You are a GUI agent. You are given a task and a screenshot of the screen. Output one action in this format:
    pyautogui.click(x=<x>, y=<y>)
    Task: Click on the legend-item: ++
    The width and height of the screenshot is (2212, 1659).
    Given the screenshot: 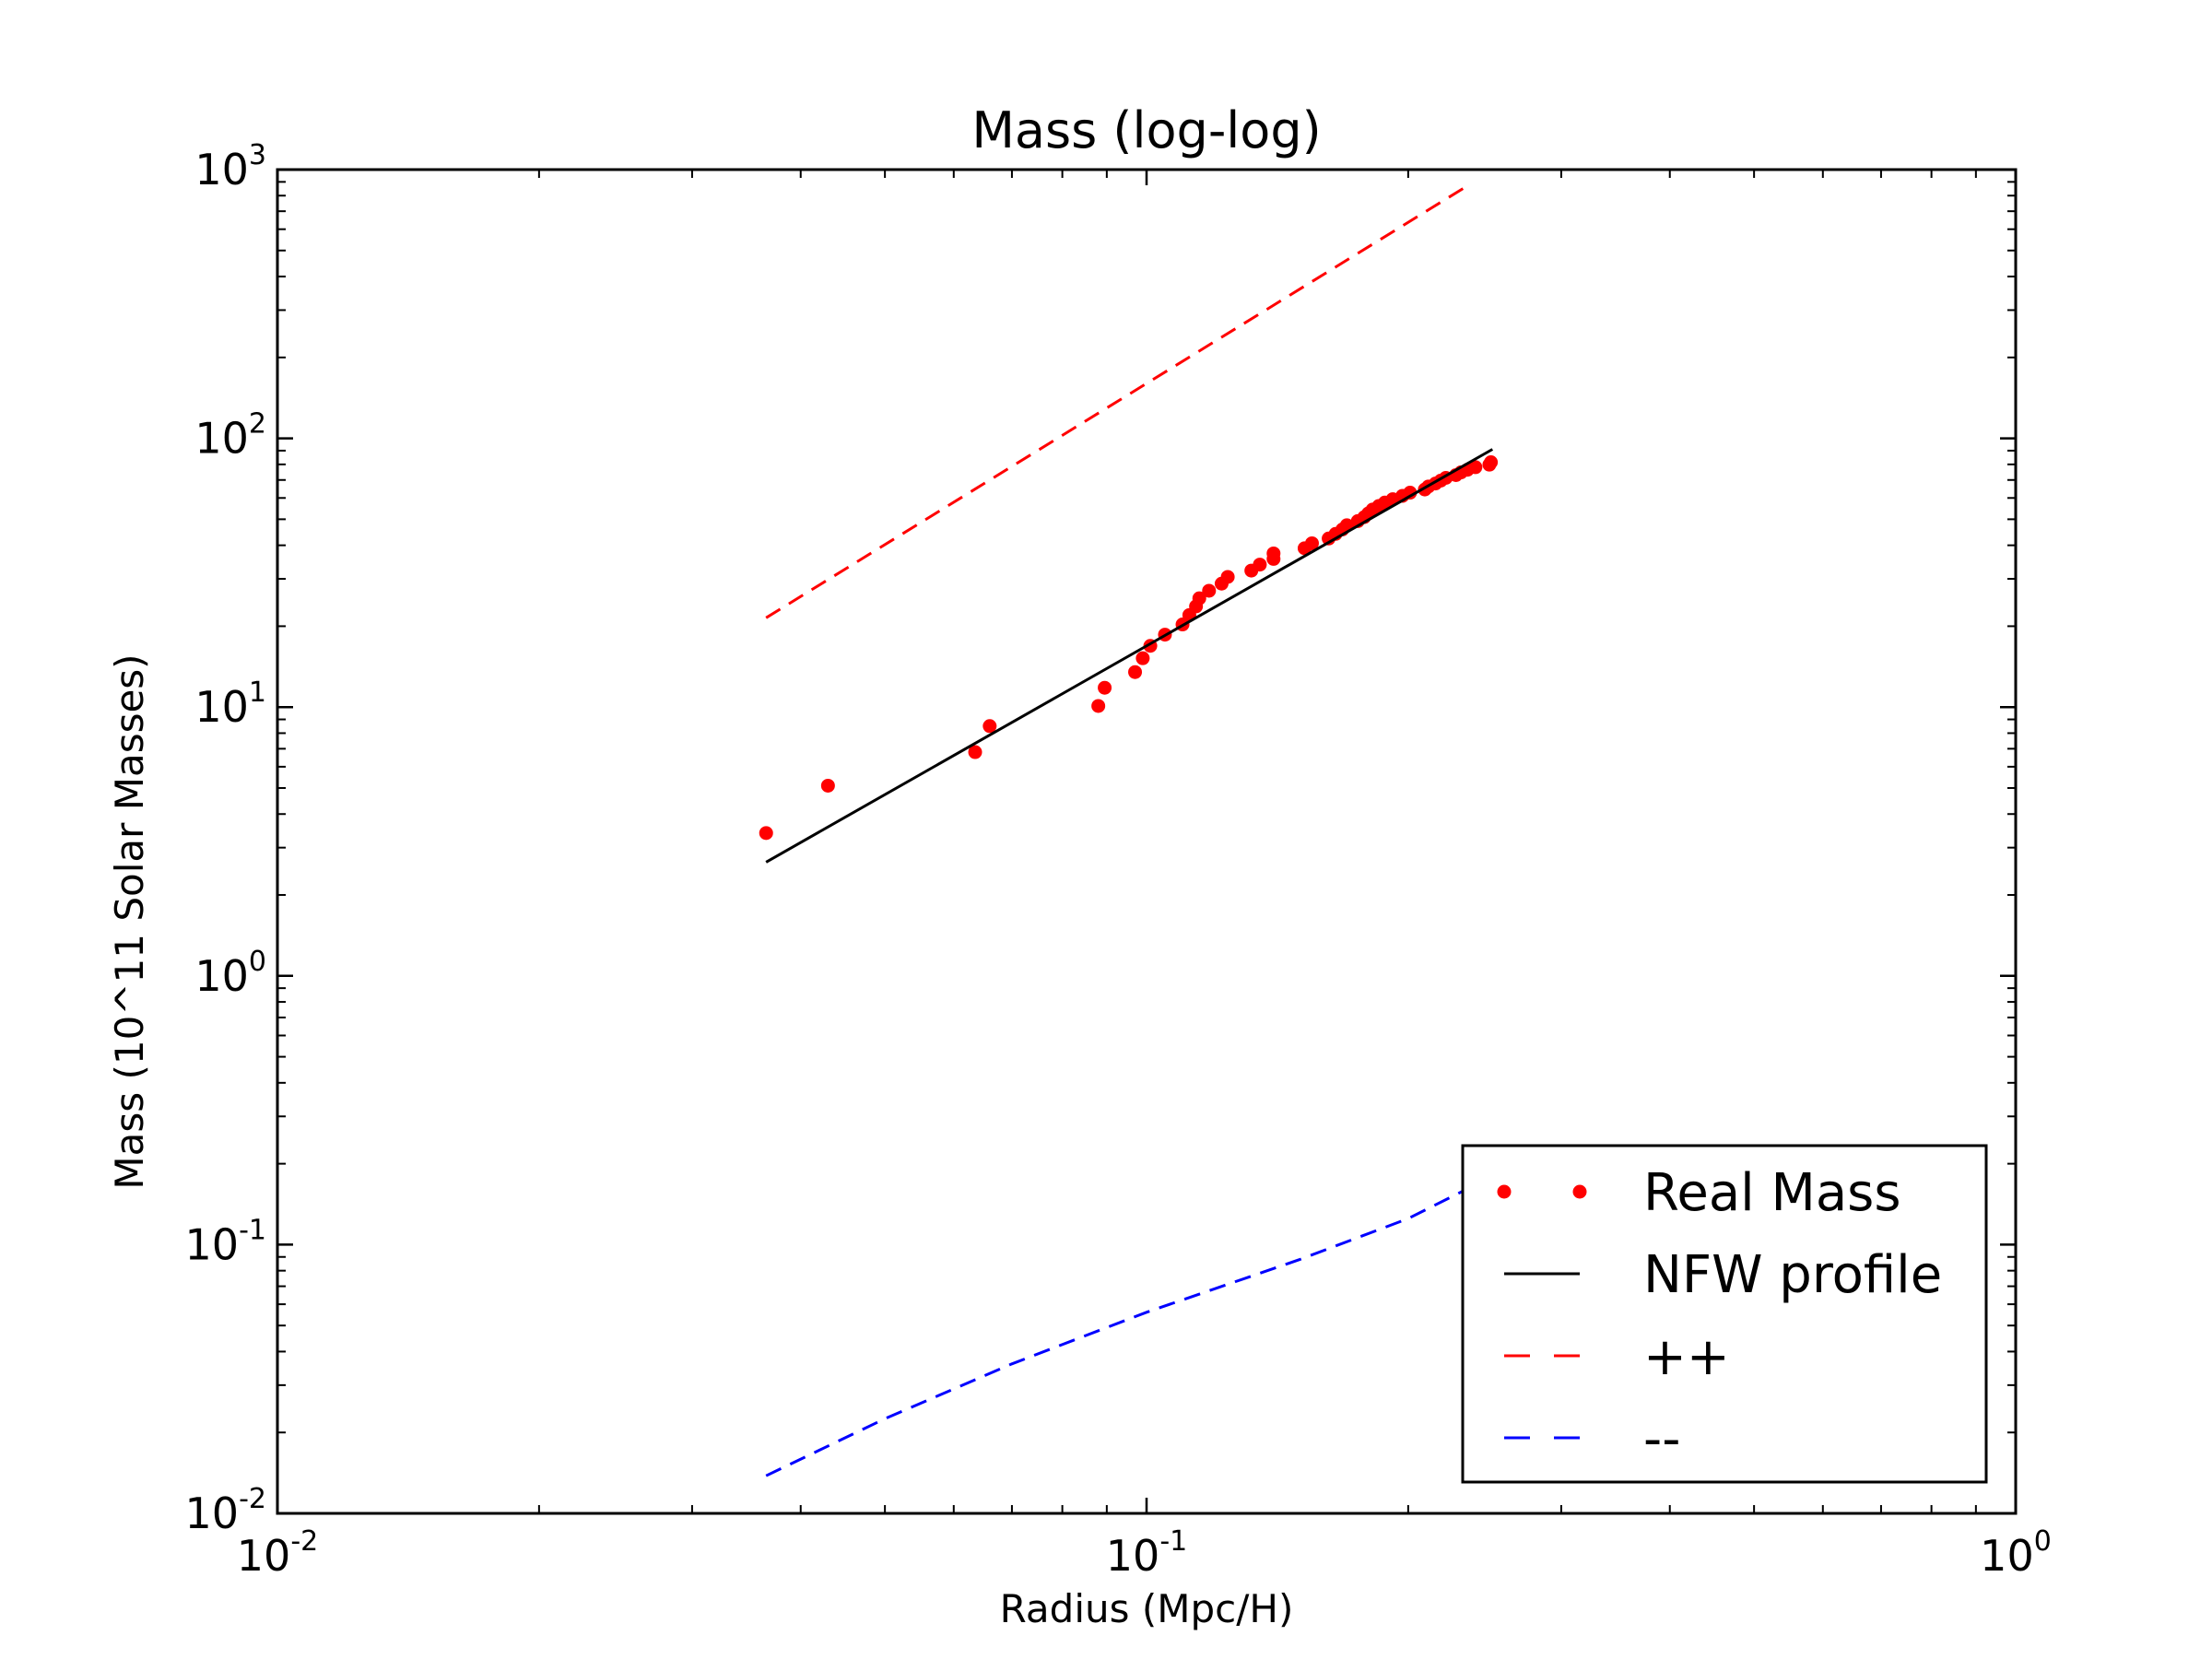 What is the action you would take?
    pyautogui.click(x=1617, y=1357)
    